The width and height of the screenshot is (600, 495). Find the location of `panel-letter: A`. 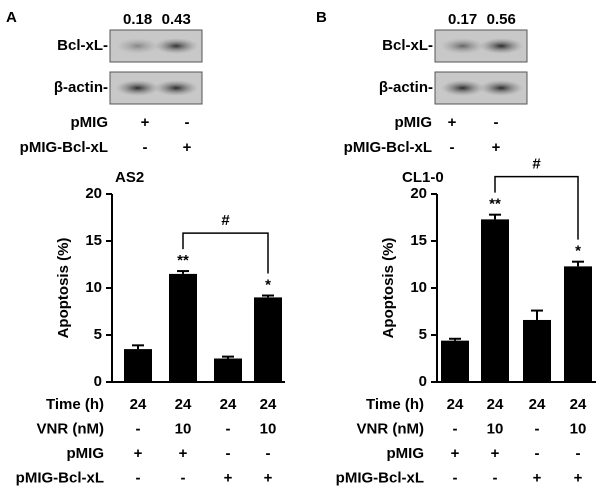

panel-letter: A is located at coordinates (11, 17).